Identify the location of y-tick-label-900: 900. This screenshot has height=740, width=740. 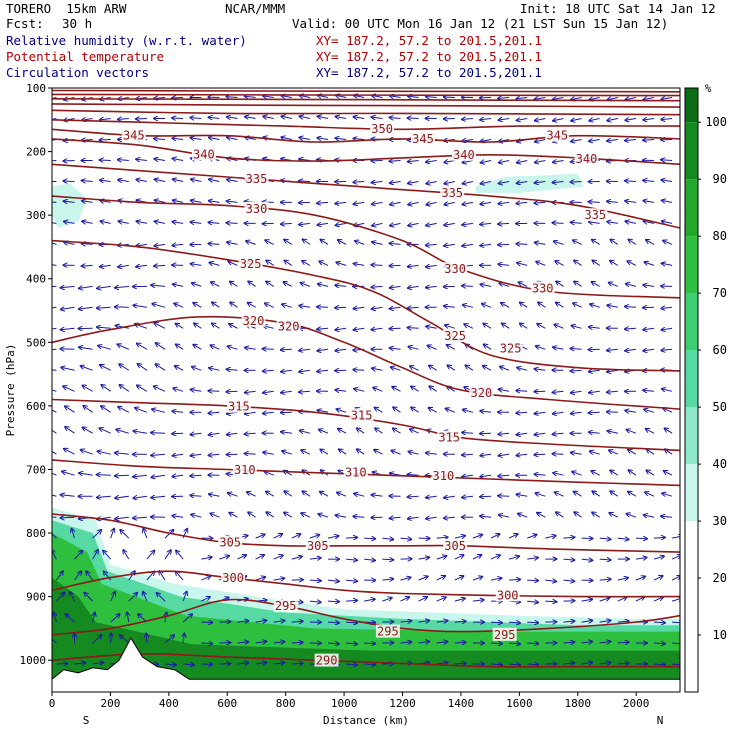
(36, 597).